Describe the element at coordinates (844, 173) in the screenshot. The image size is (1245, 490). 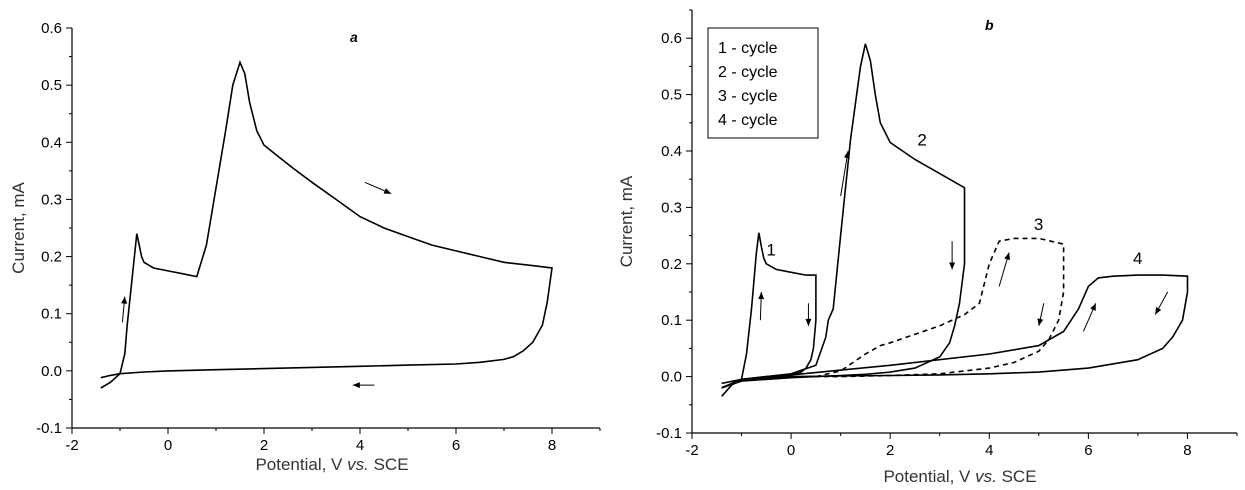
I see `direction-arrow` at that location.